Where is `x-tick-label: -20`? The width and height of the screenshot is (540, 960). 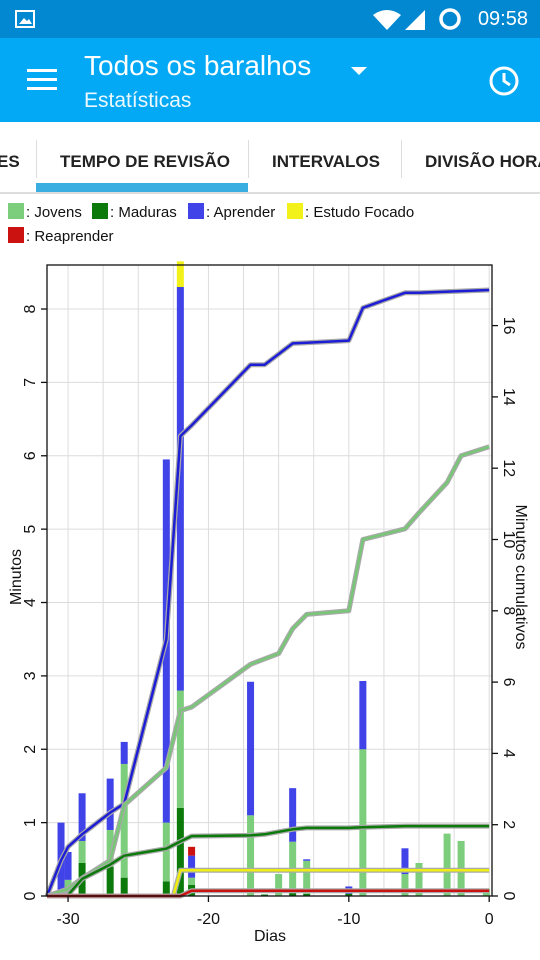 x-tick-label: -20 is located at coordinates (208, 919).